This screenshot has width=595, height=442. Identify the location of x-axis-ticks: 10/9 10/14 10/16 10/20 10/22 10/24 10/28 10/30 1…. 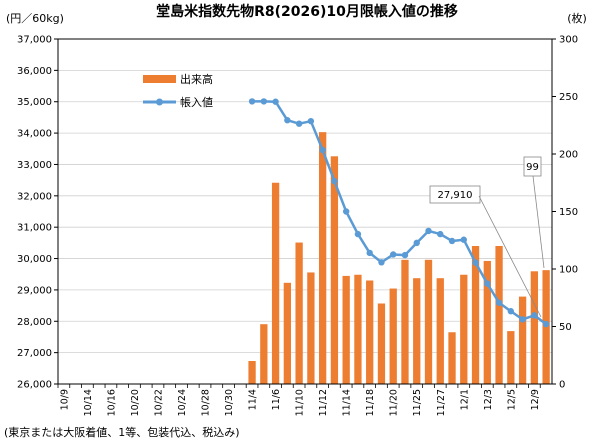
(299, 400).